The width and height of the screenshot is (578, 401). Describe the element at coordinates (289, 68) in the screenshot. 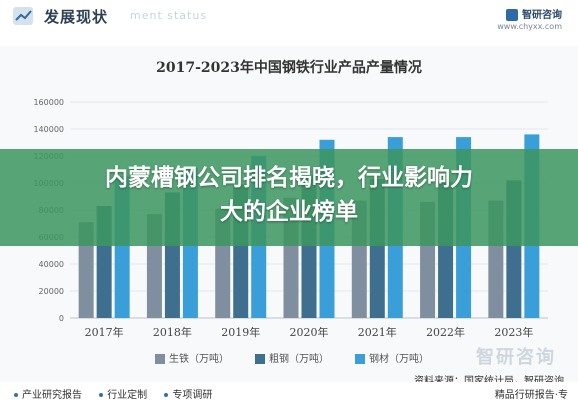

I see `chart-title: 2017-2023年中国钢铁行业产品产量情况` at that location.